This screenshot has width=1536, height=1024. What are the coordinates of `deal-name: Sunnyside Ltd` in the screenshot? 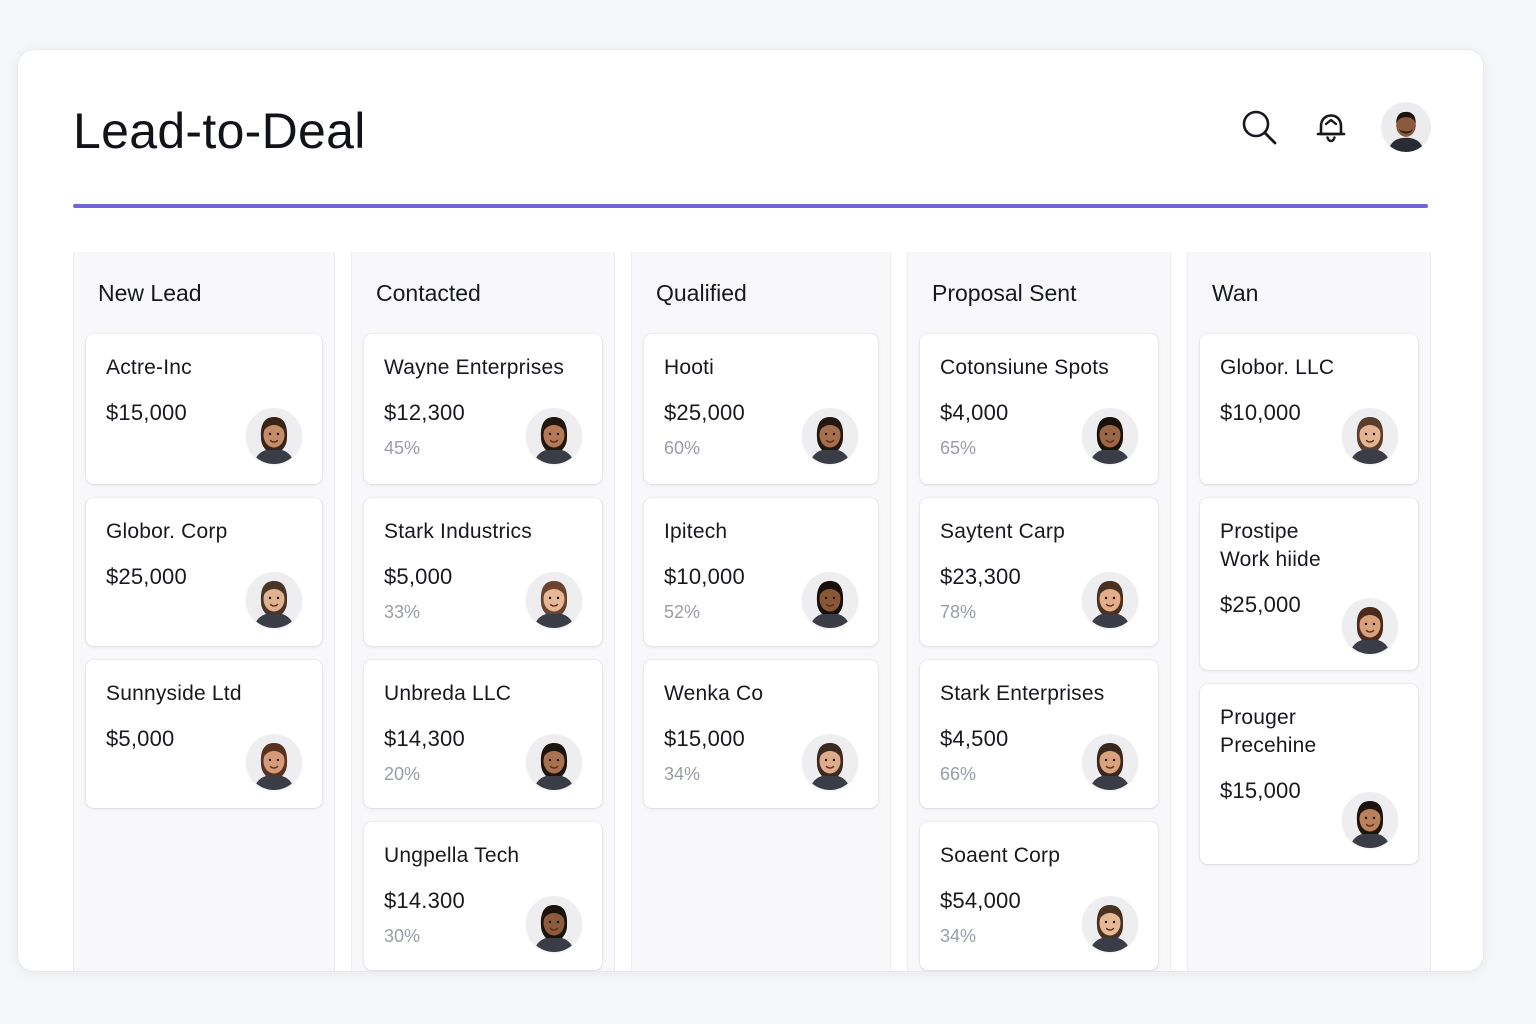 It's located at (174, 693).